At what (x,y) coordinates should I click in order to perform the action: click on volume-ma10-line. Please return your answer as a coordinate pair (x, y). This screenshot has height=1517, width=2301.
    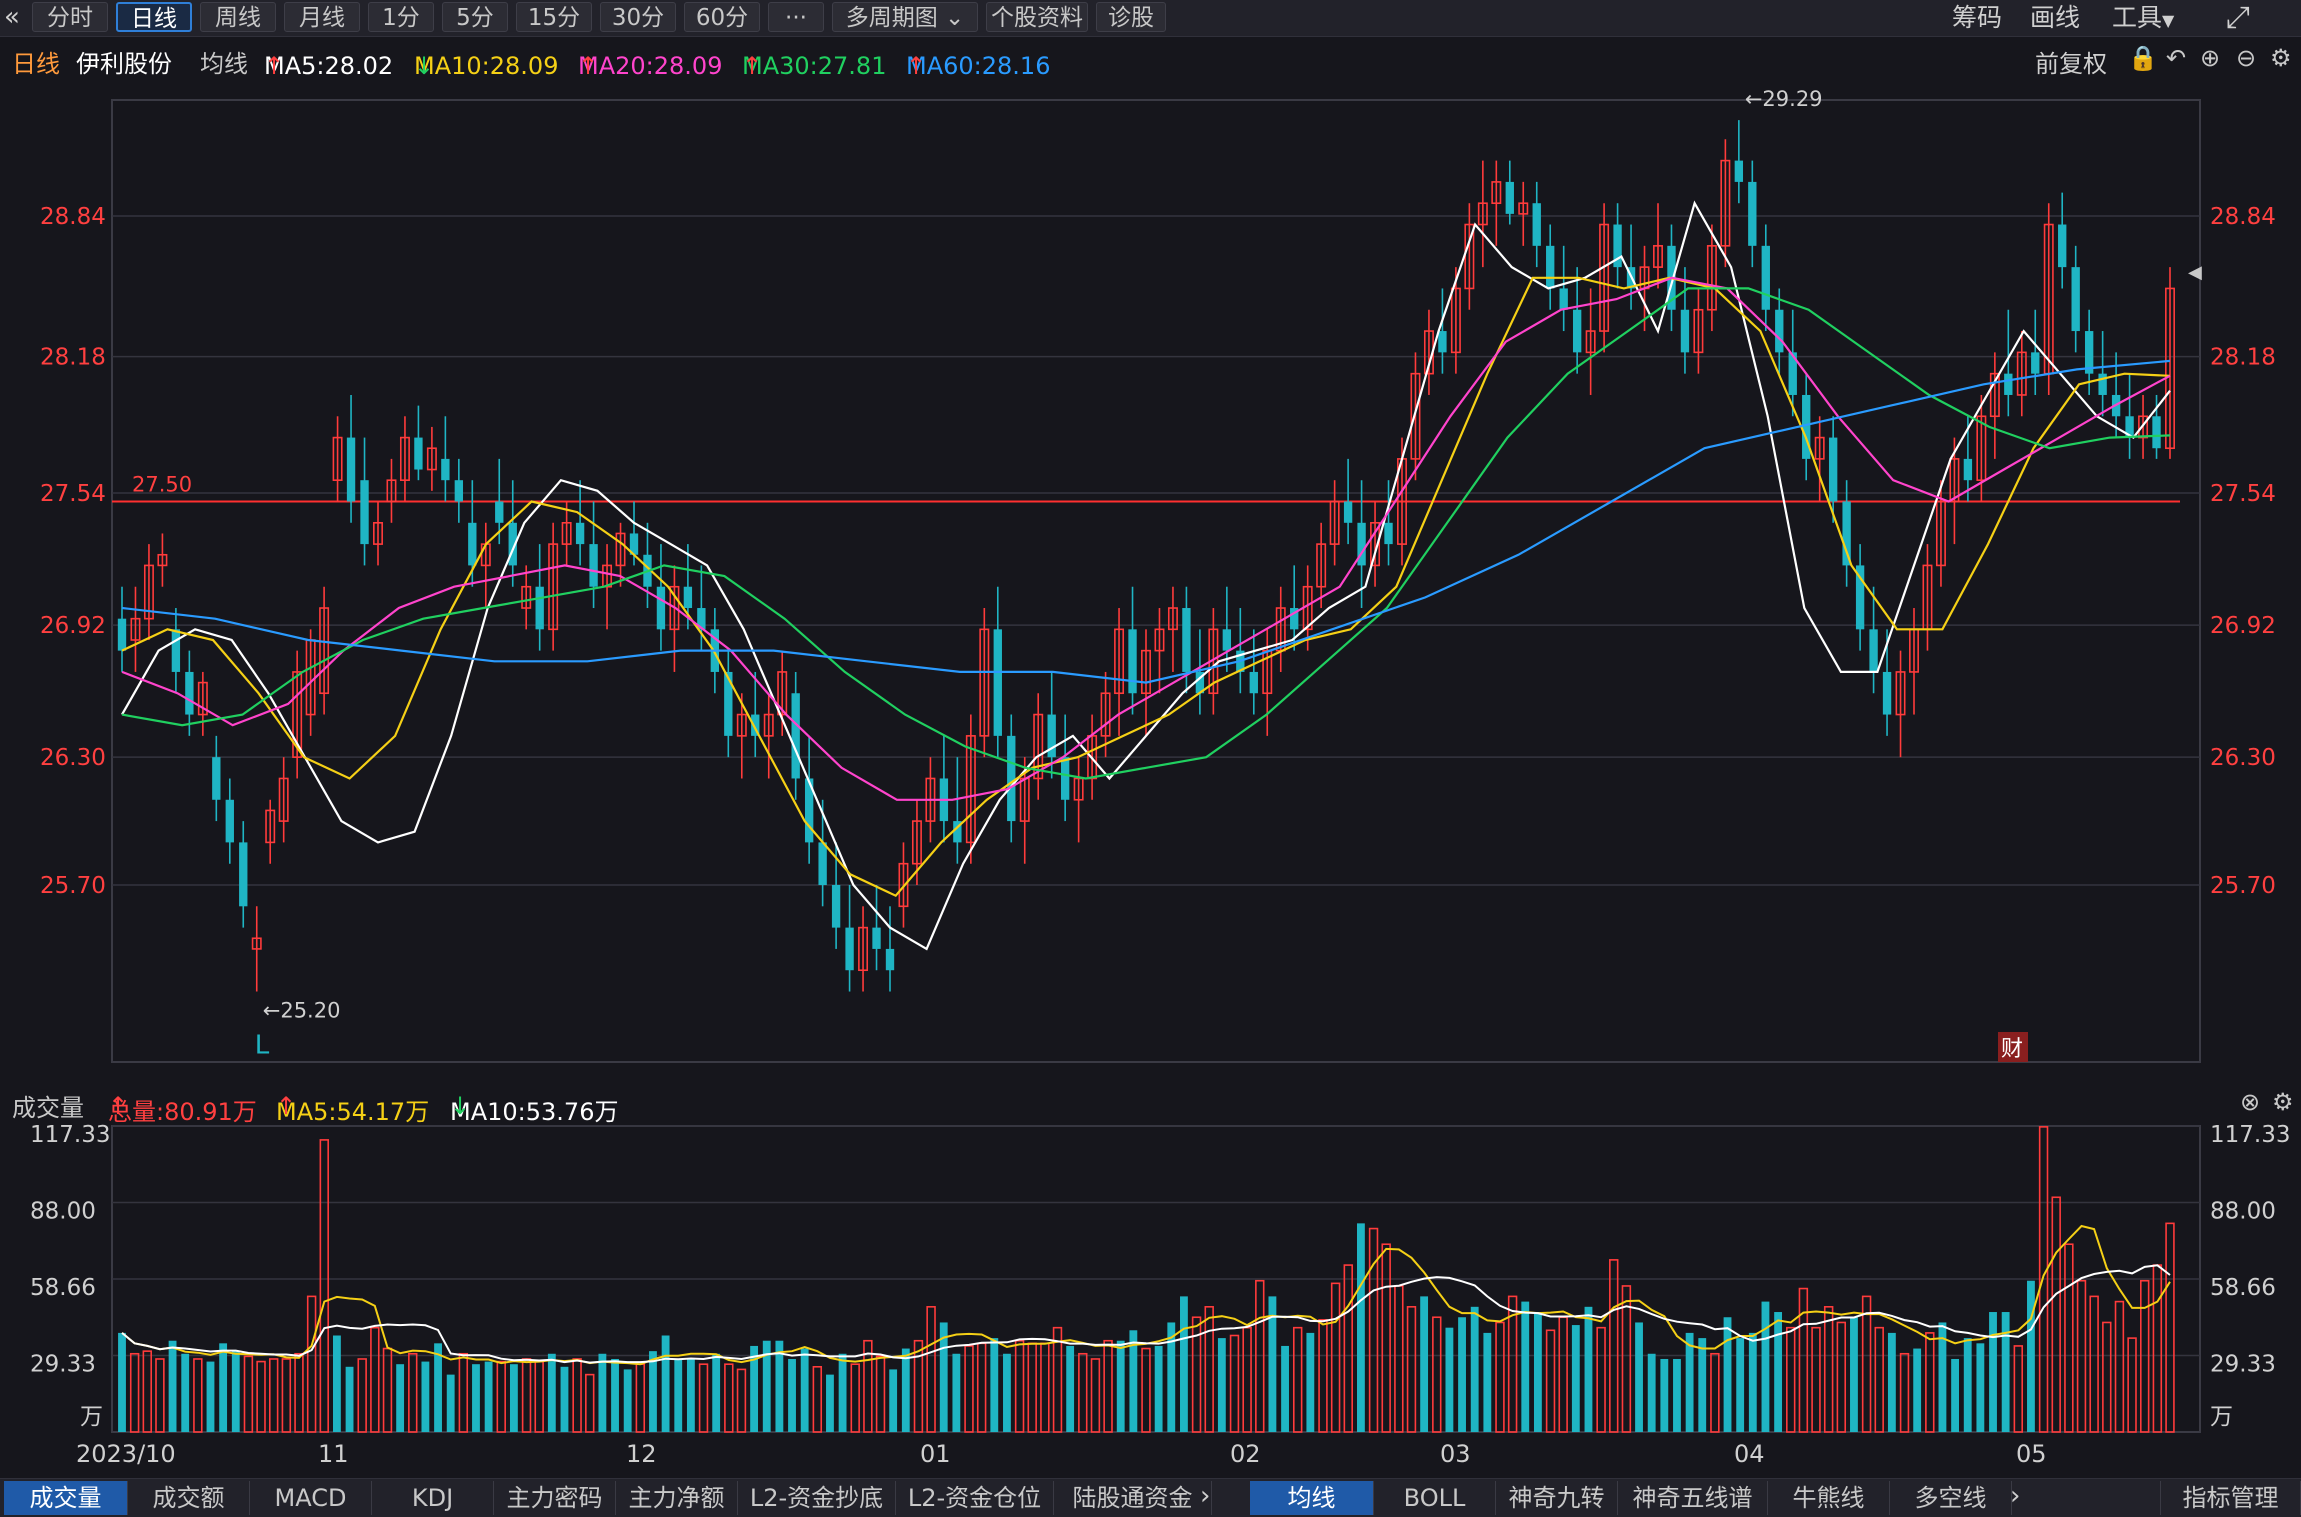
    Looking at the image, I should click on (1146, 1314).